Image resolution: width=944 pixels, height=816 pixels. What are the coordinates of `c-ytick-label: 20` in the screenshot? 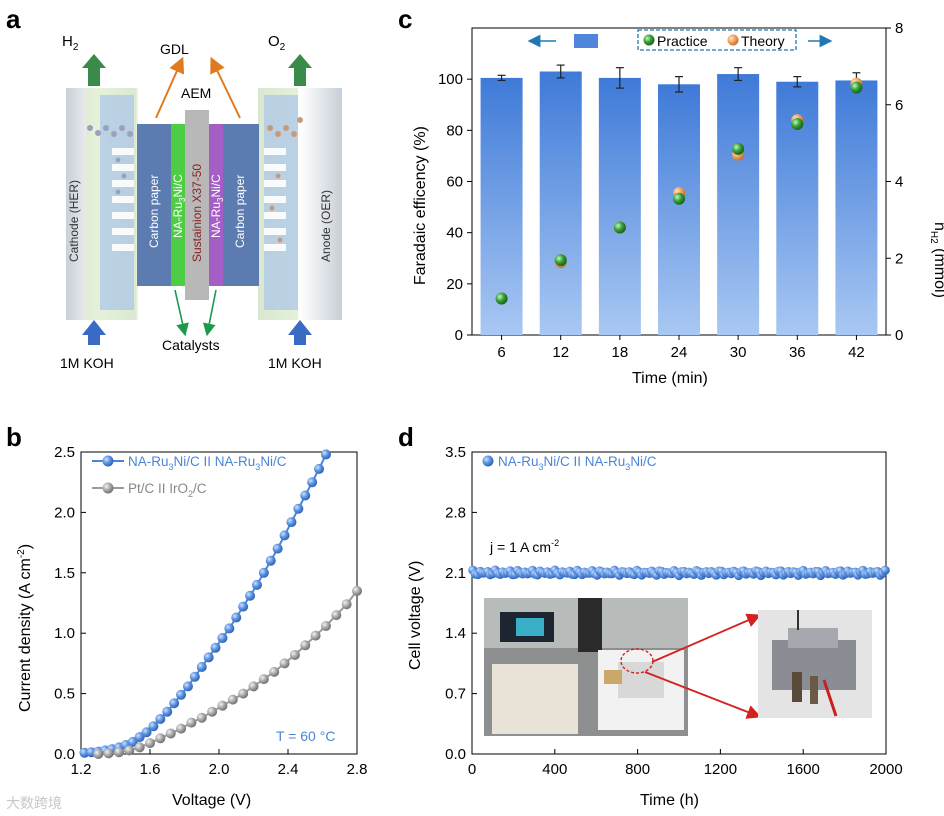 It's located at (454, 284).